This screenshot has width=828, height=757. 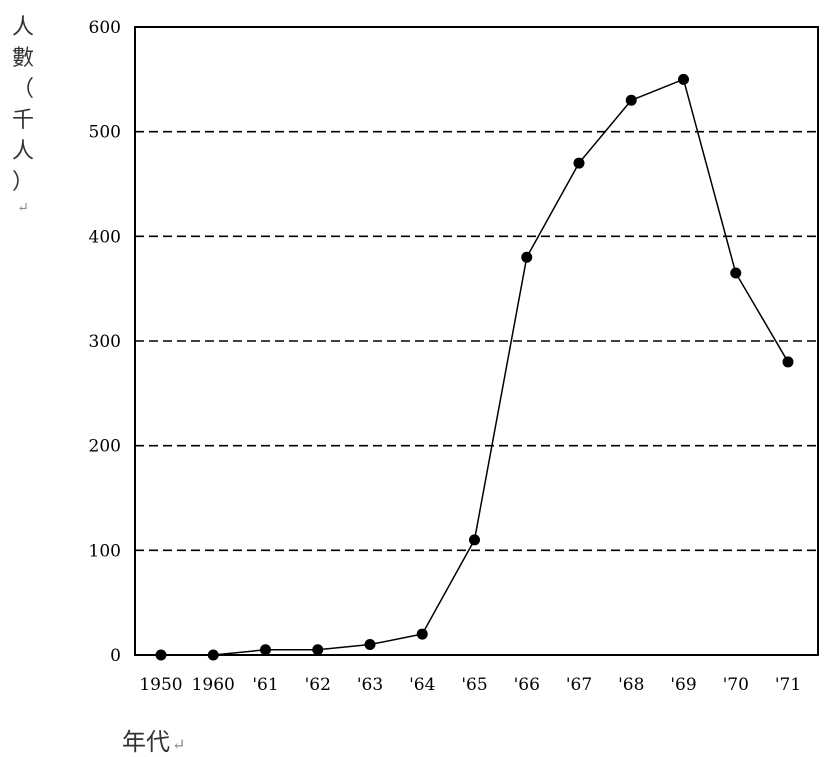 I want to click on x-tick-label: '63, so click(x=370, y=685).